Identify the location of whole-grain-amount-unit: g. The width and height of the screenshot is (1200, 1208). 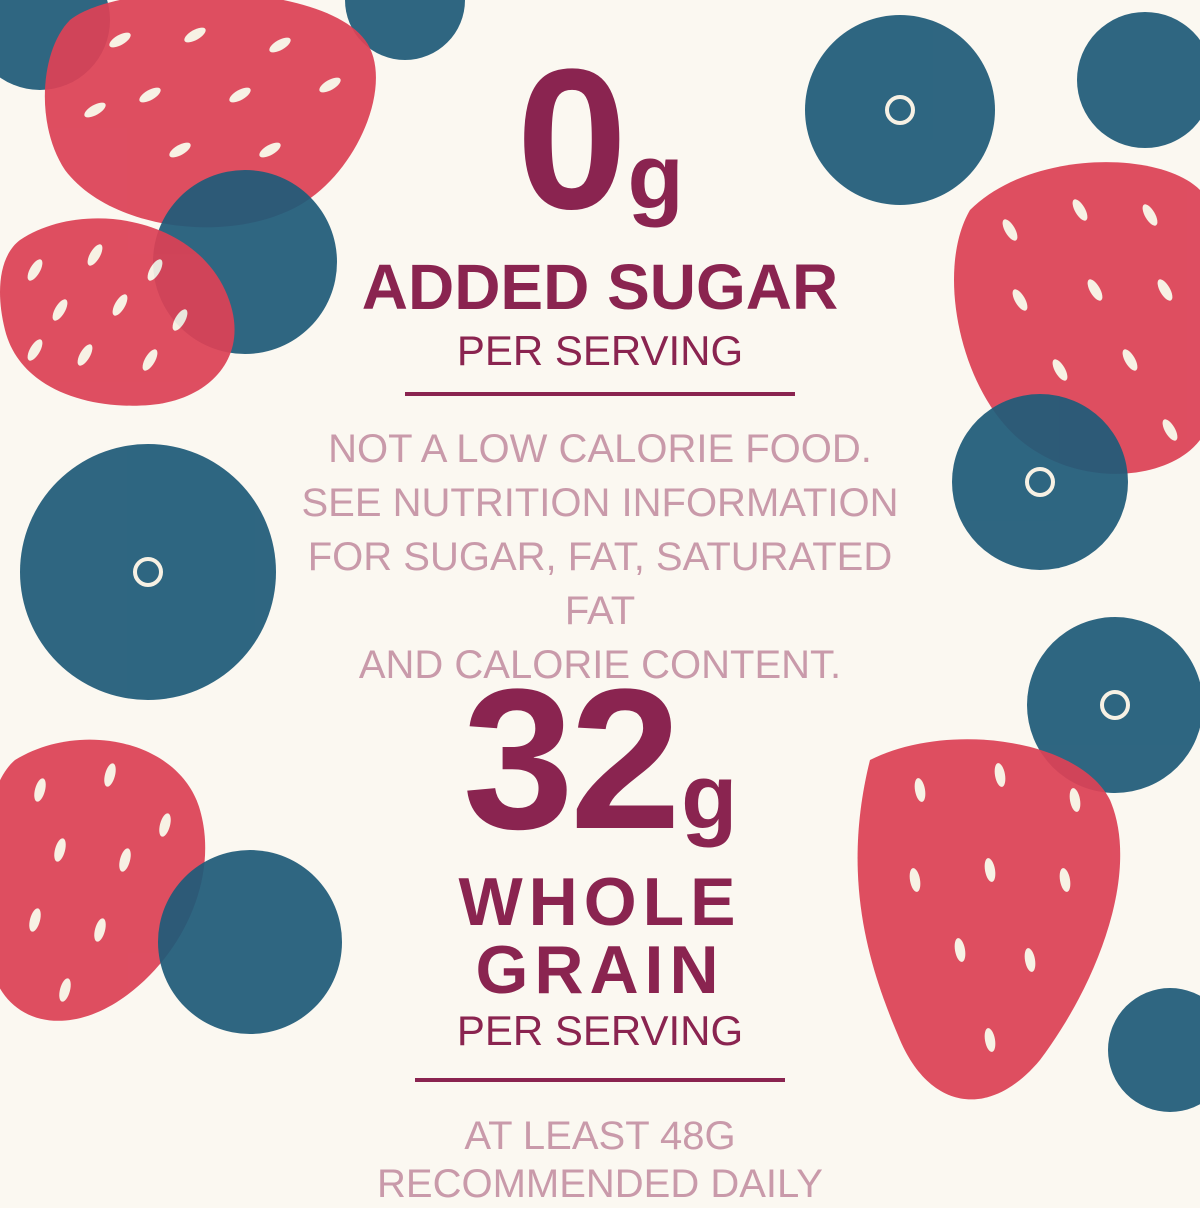
(709, 797).